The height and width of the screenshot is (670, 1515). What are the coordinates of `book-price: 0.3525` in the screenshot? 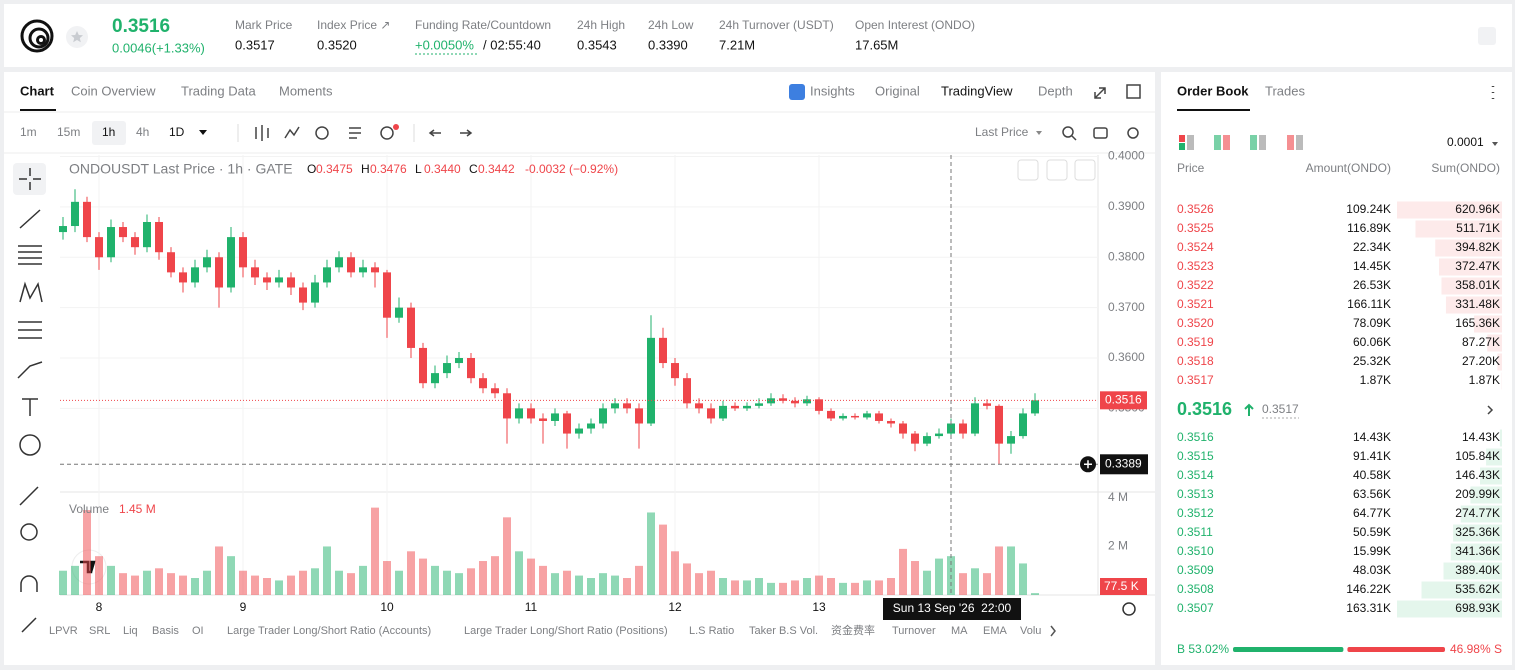 It's located at (1195, 228).